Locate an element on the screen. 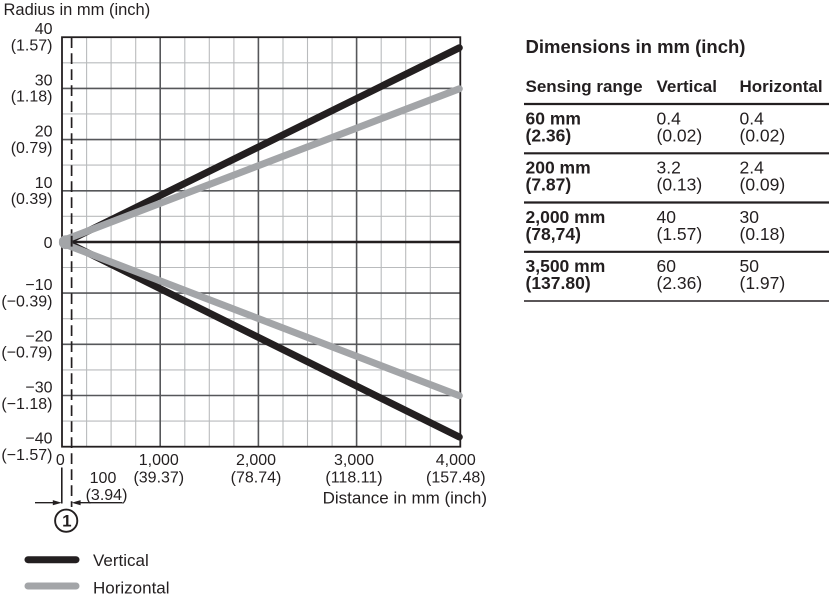  svg-text: (137.80) is located at coordinates (558, 283).